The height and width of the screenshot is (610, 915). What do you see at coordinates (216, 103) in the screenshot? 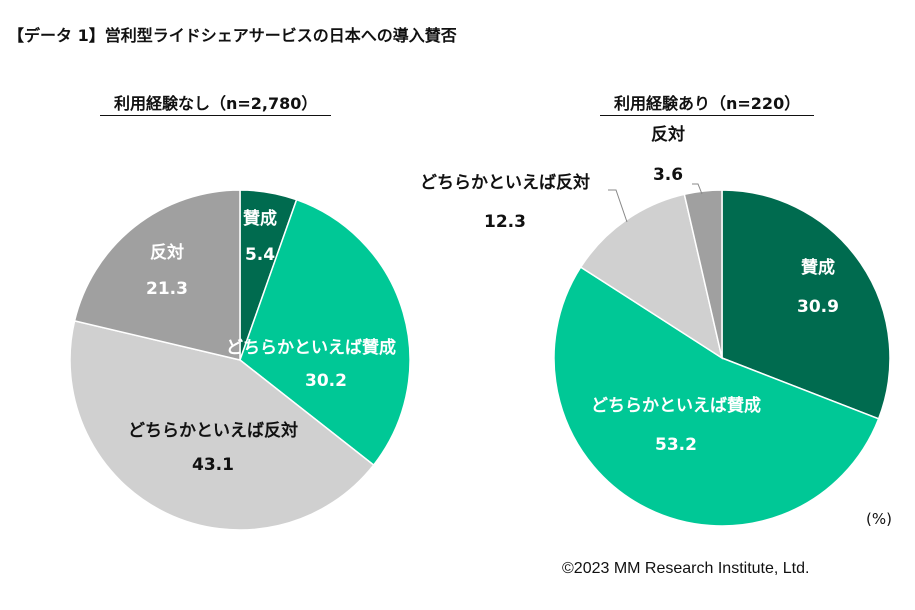
I see `pie-title-no-experience: 利用経験なし（n=2,780）` at bounding box center [216, 103].